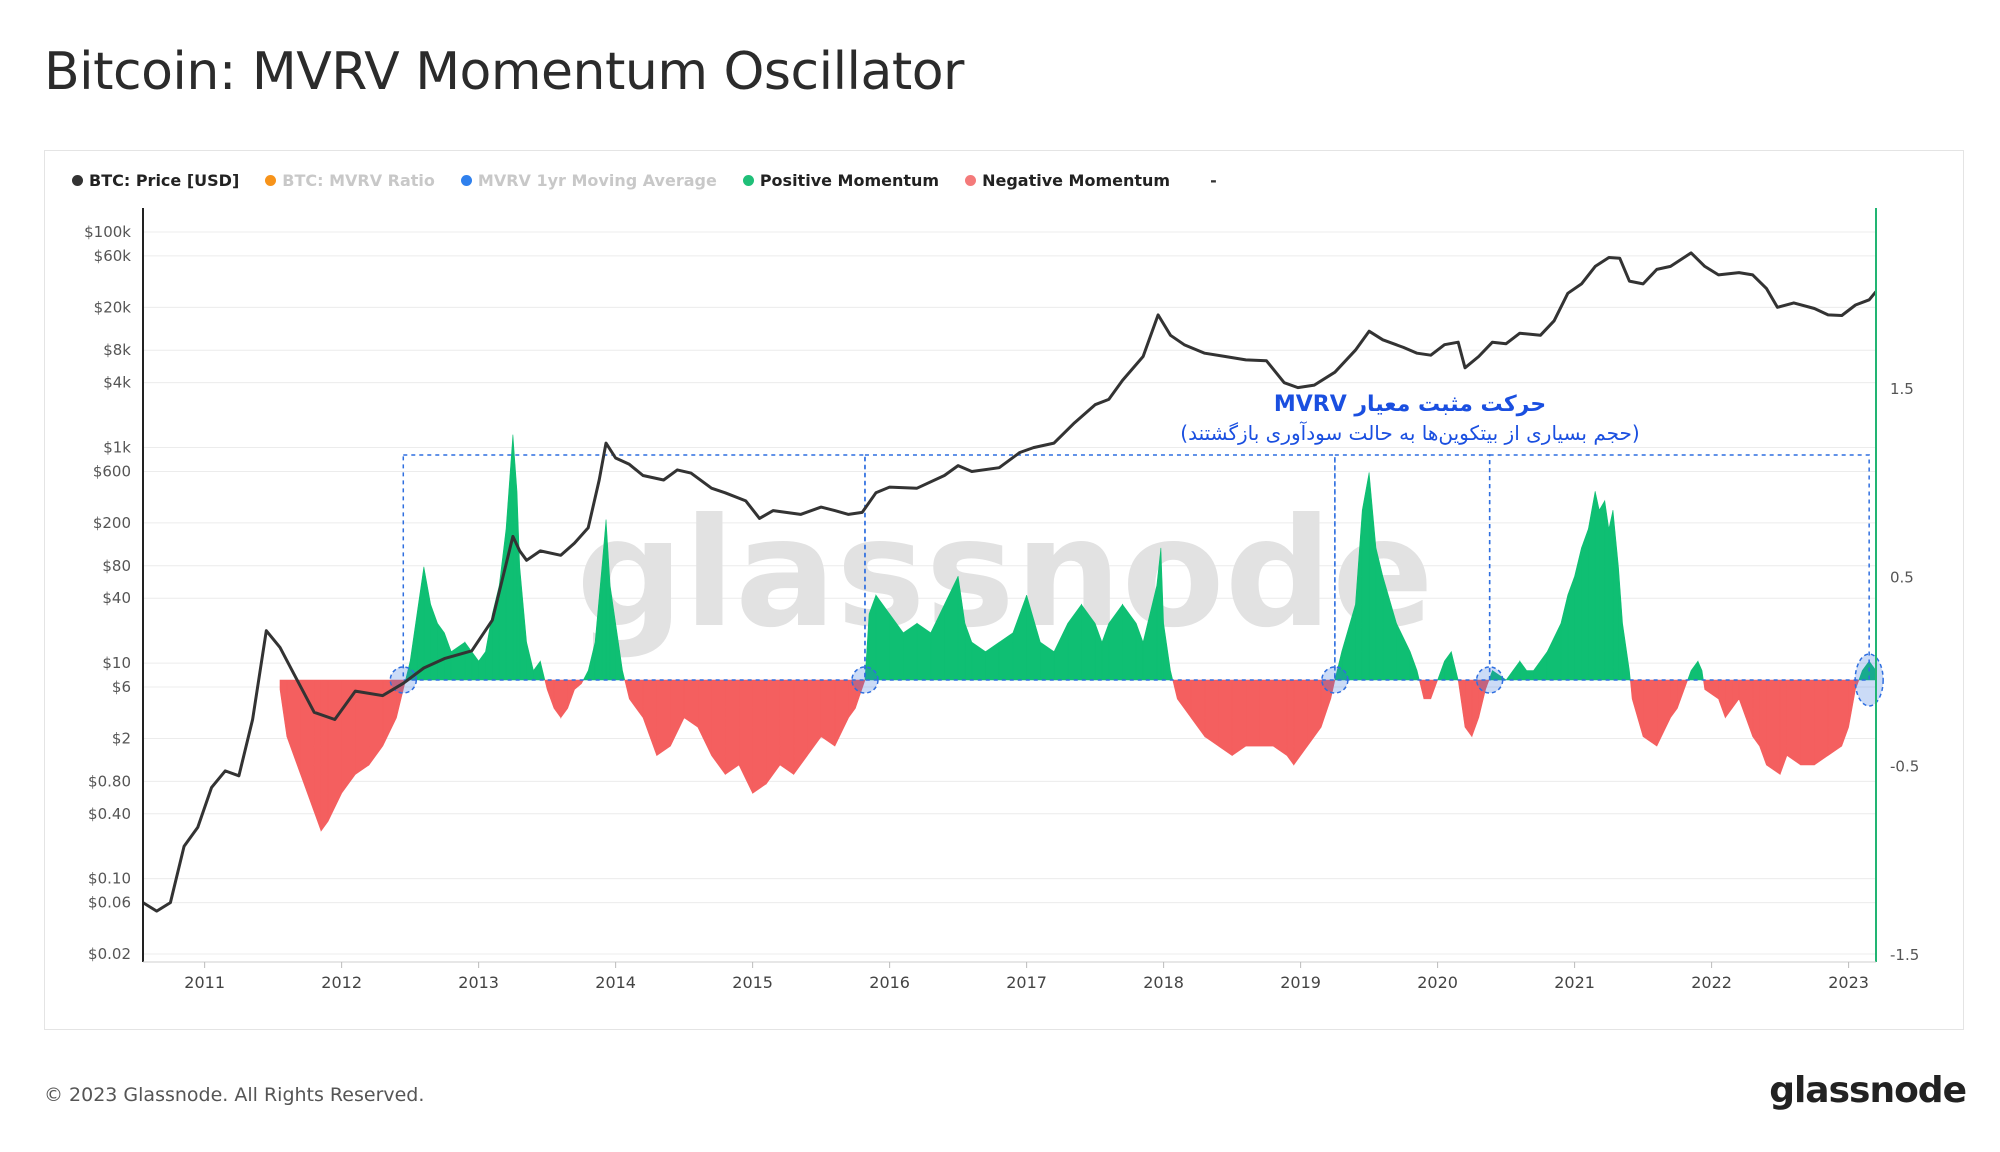  I want to click on right-tick-label: 0.5, so click(1902, 578).